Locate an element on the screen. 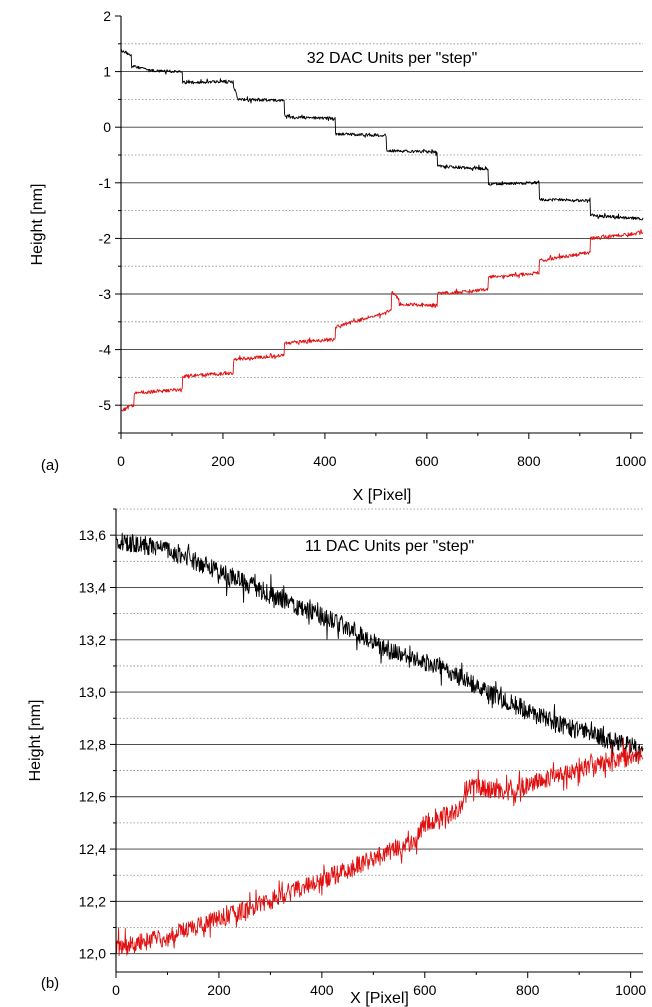 This screenshot has width=652, height=1007. y-tick-label: 13,4 is located at coordinates (92, 587).